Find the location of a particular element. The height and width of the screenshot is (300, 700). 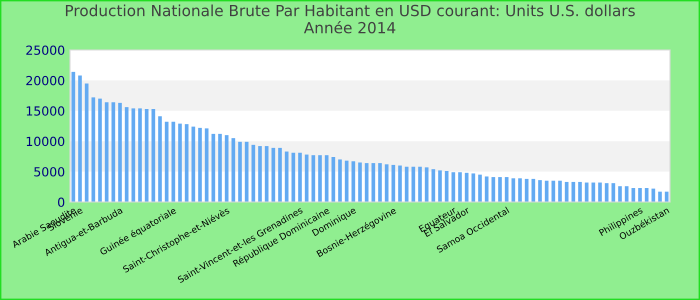

chart-title: Production Nationale Brute Par Habitant en USD courant: Units U.S. dollars Année 2014 is located at coordinates (350, 19).